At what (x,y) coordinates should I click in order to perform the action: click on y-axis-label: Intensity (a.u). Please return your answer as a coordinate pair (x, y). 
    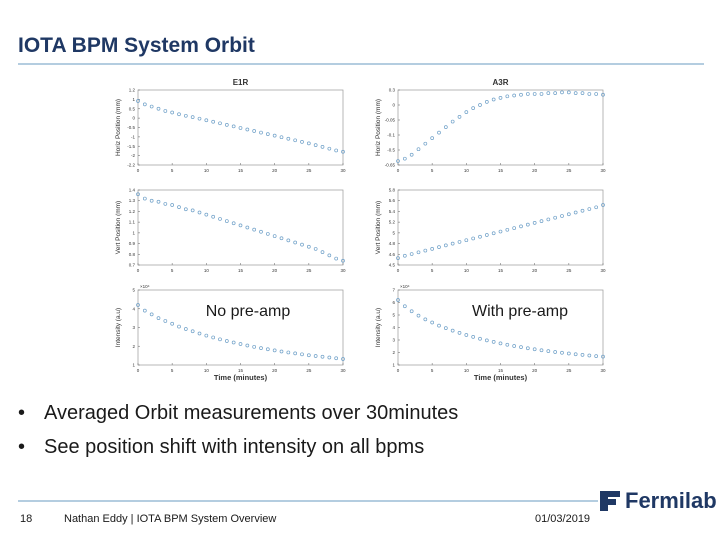
    Looking at the image, I should click on (118, 327).